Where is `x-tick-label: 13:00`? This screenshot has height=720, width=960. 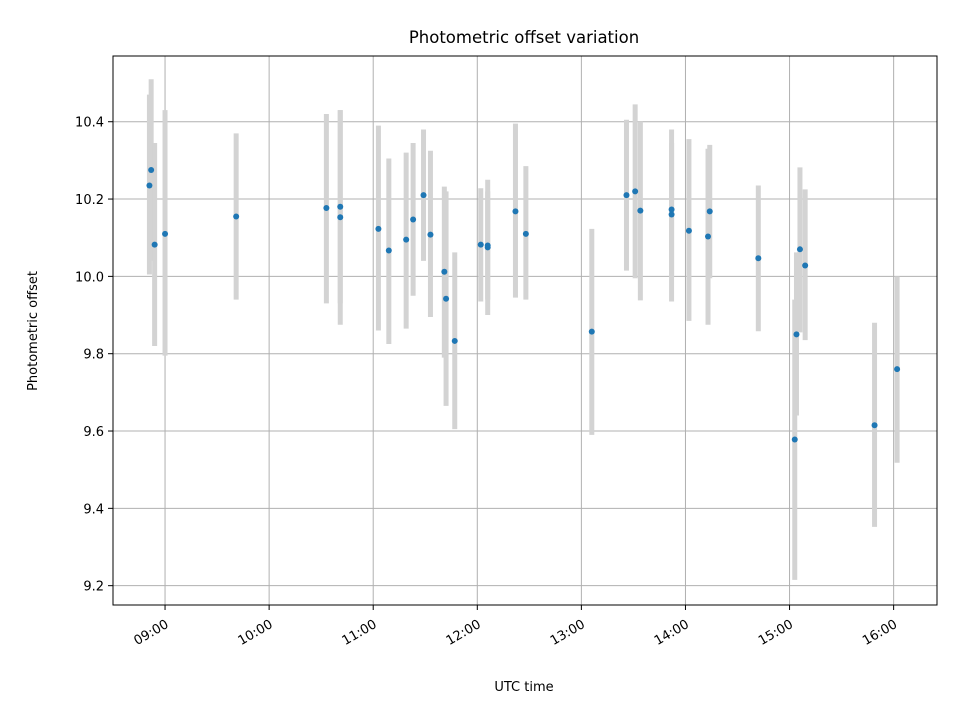 x-tick-label: 13:00 is located at coordinates (568, 633).